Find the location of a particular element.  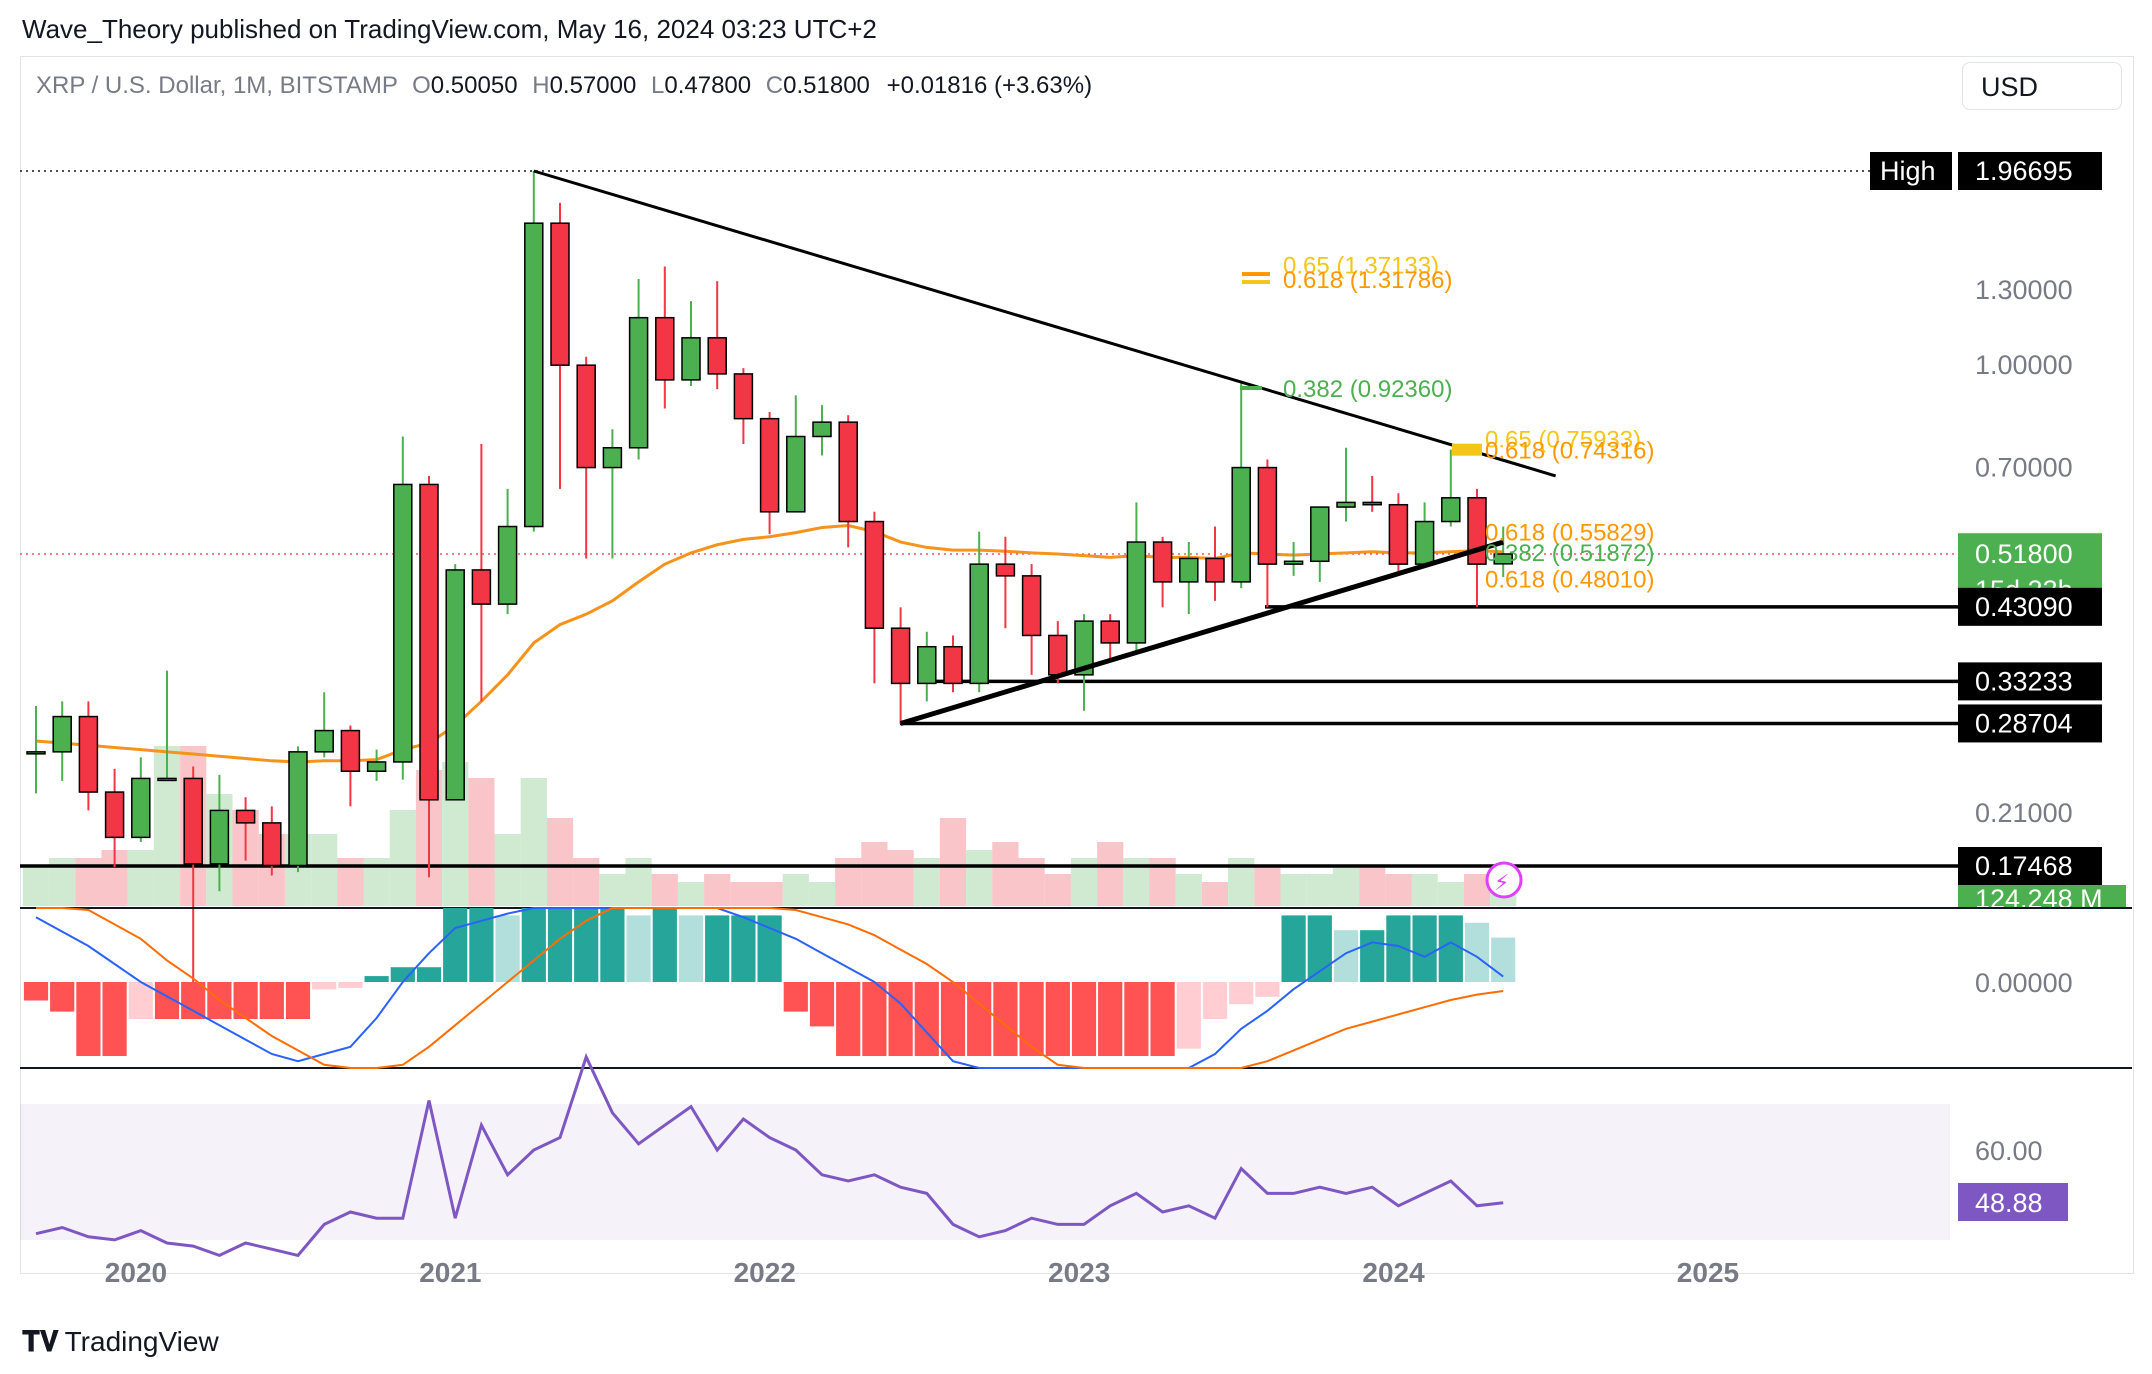

currency-button: USD is located at coordinates (2042, 86).